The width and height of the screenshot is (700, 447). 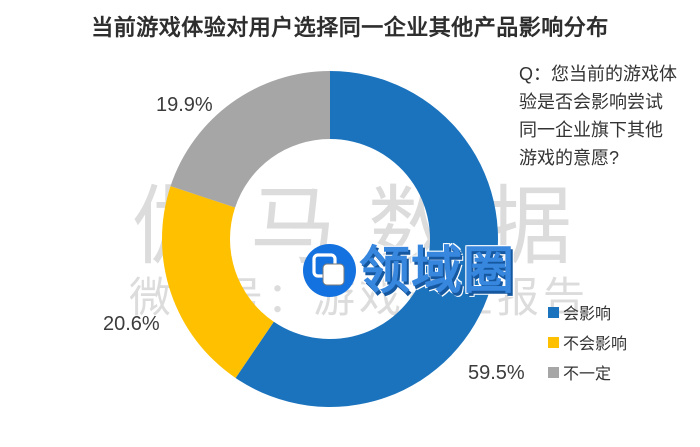 What do you see at coordinates (350, 27) in the screenshot?
I see `page-title: 当前游戏体验对用户选择同一企业其他产品影响分布` at bounding box center [350, 27].